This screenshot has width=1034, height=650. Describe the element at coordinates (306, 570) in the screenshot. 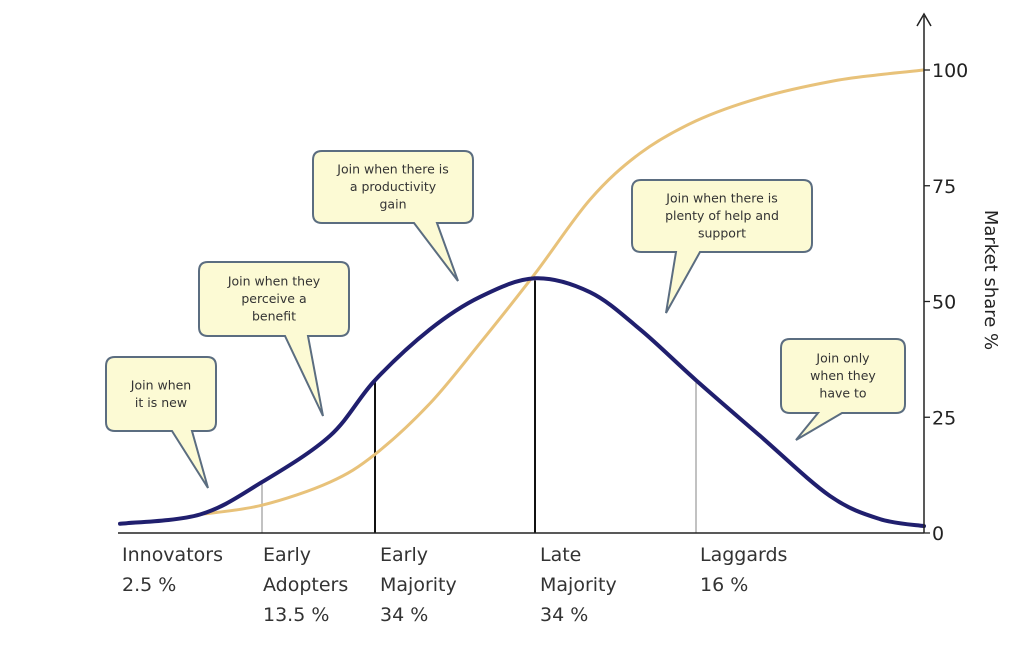

I see `category-name: Early Adopters` at that location.